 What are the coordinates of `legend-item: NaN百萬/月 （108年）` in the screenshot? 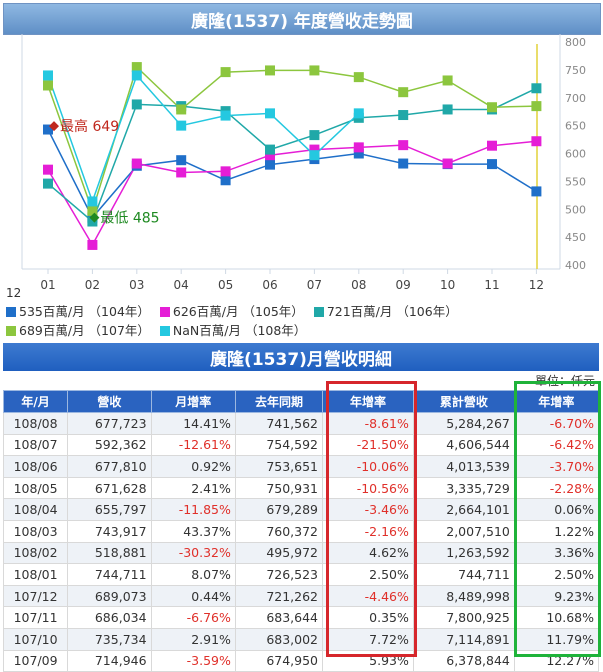 It's located at (232, 330).